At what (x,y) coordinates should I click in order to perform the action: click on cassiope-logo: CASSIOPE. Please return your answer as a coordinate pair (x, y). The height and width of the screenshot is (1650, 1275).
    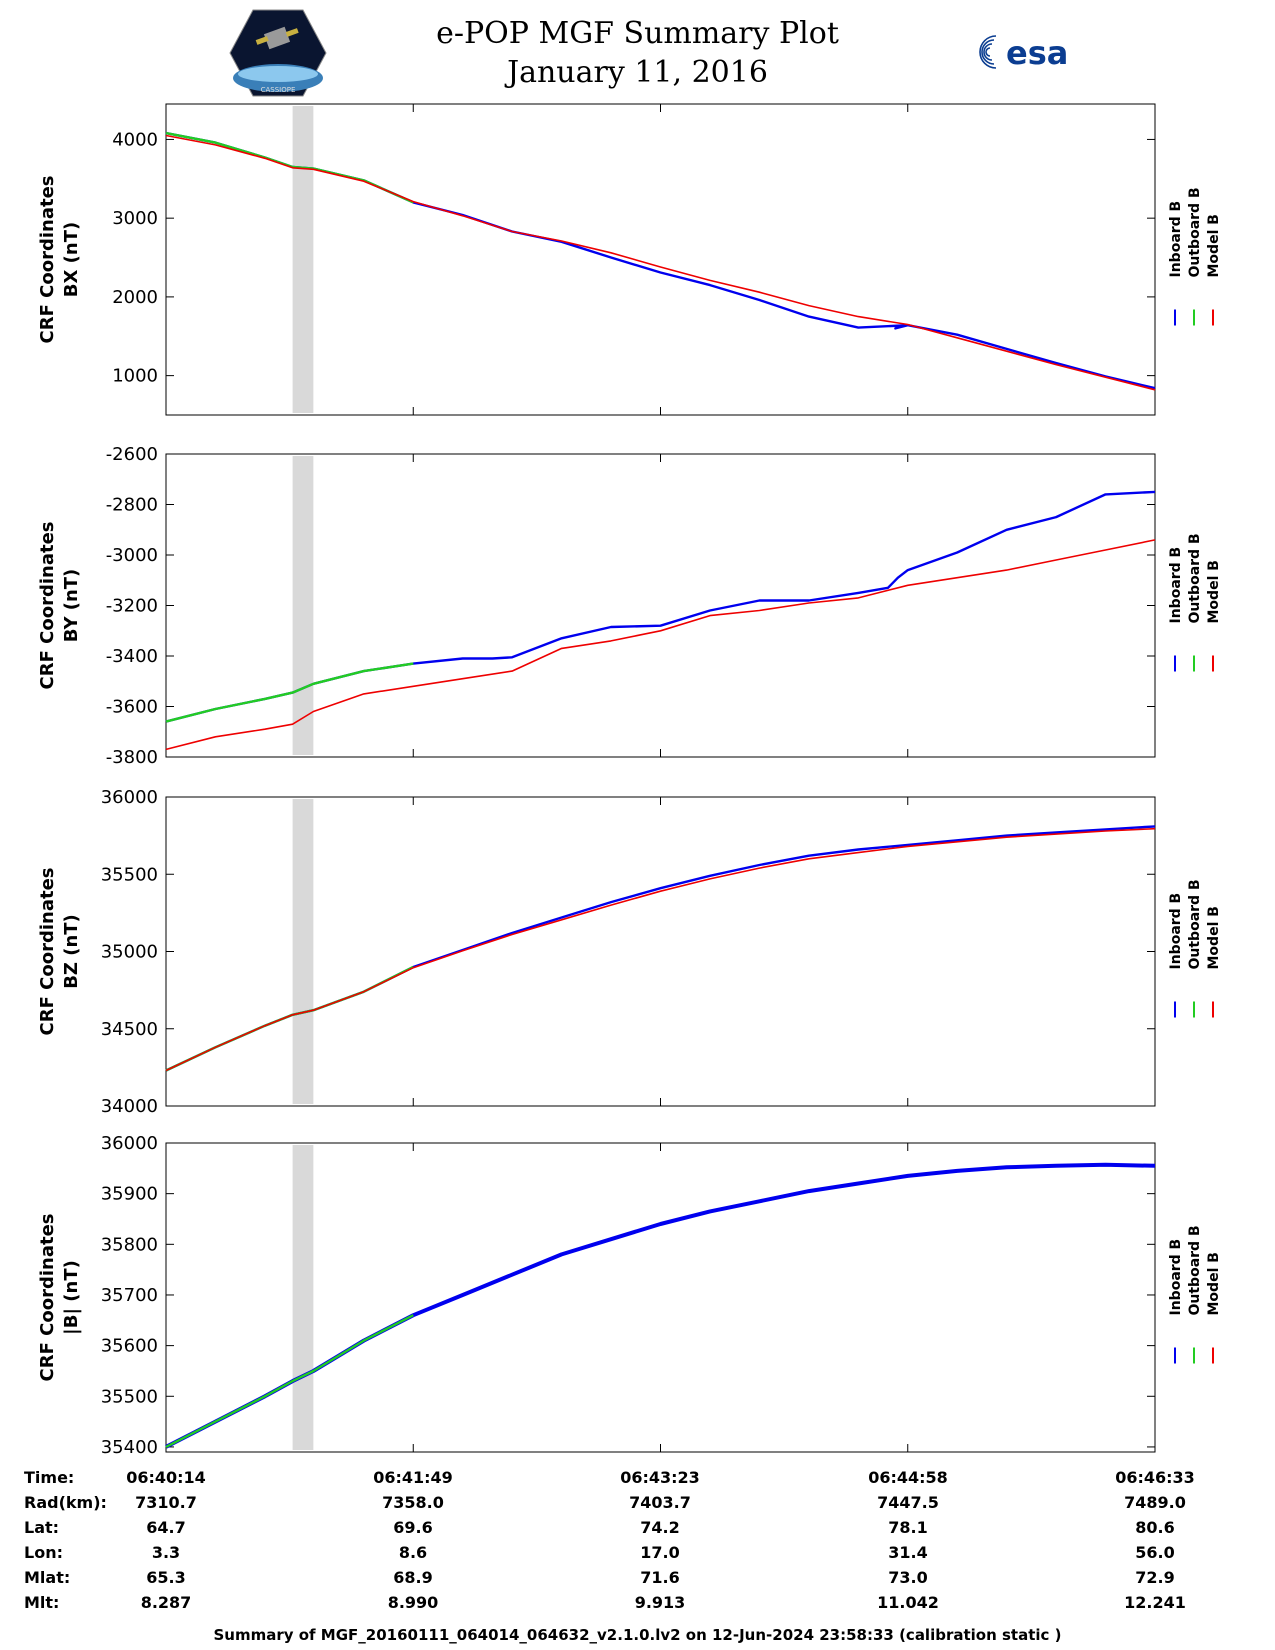
    Looking at the image, I should click on (278, 53).